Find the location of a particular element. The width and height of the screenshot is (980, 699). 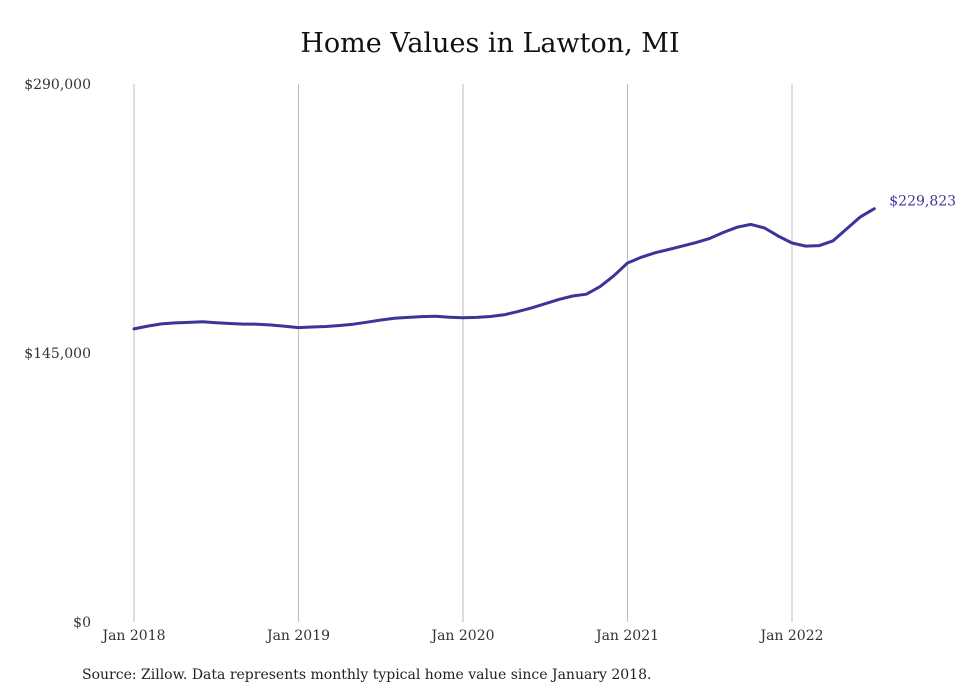

end-label-layer: $229,823 is located at coordinates (922, 202).